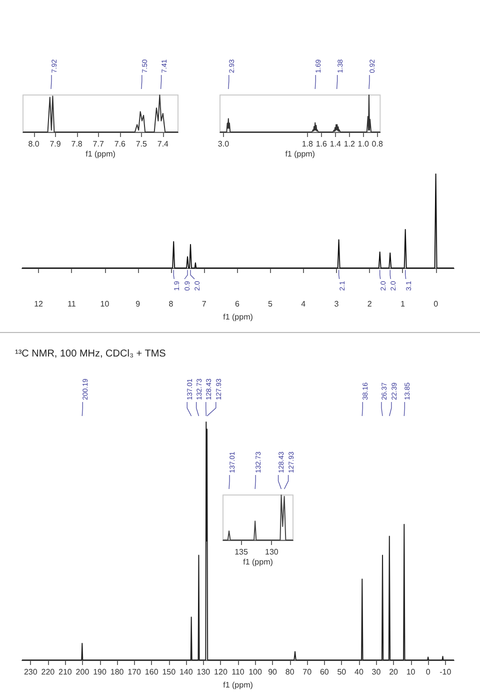  I want to click on x-tick-label: 100, so click(255, 672).